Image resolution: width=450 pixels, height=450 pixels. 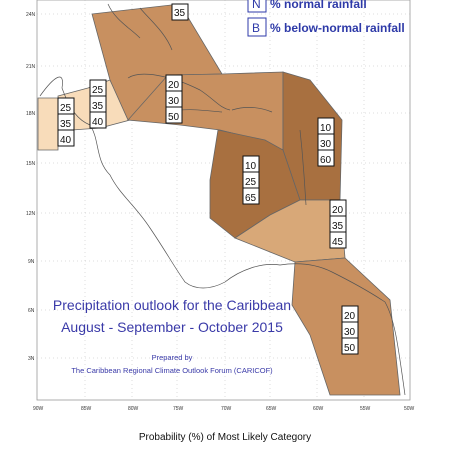 I want to click on probability-box-guianas: 20 30 50, so click(x=350, y=330).